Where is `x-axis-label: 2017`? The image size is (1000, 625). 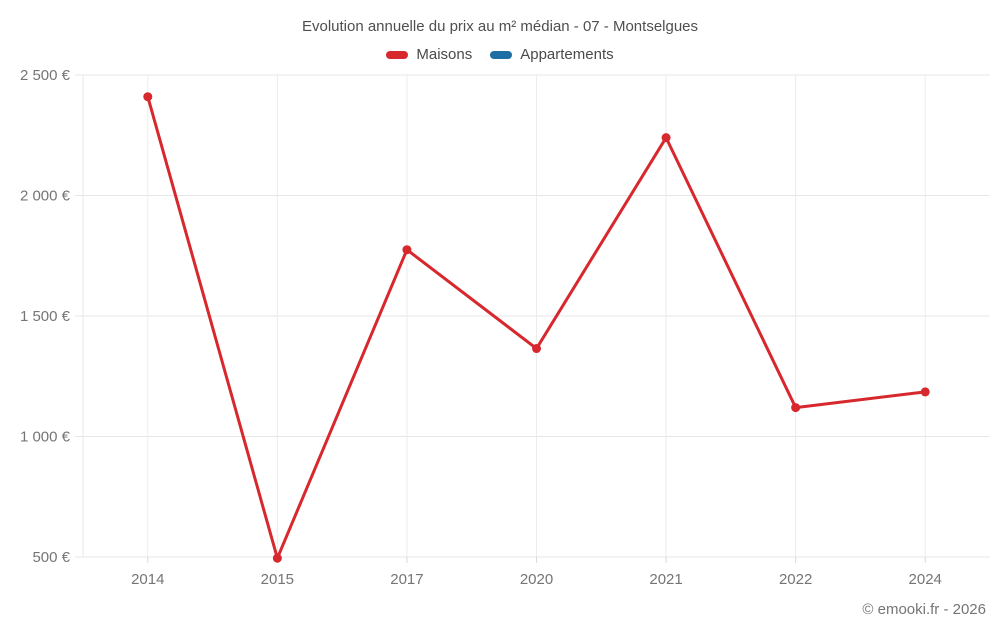 x-axis-label: 2017 is located at coordinates (406, 579).